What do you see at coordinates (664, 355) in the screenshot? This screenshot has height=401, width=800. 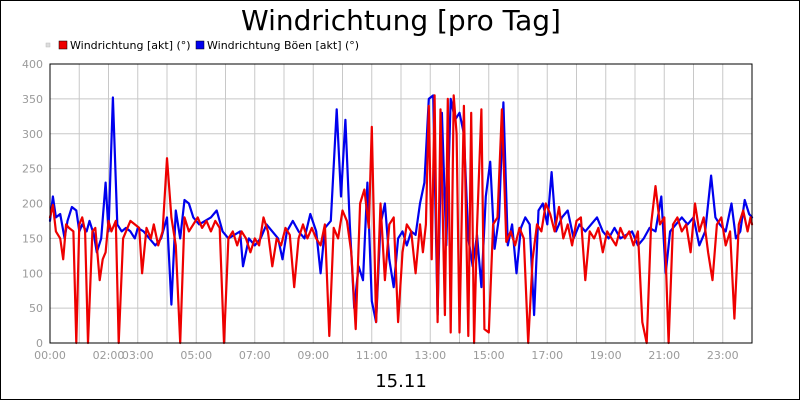 I see `x-tick-label: 21:00` at bounding box center [664, 355].